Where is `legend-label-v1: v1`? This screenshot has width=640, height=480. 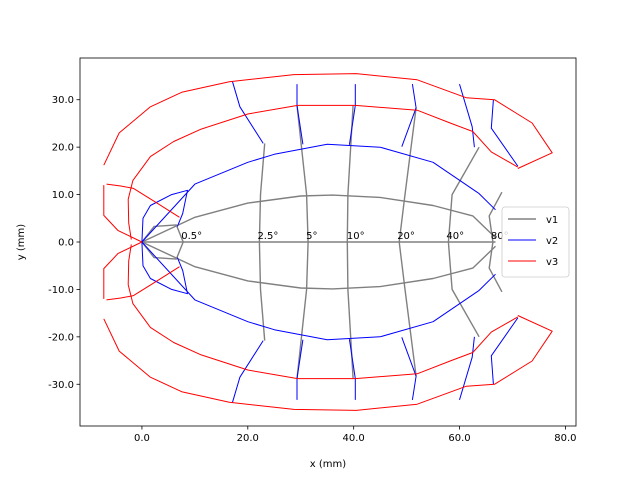 legend-label-v1: v1 is located at coordinates (552, 220).